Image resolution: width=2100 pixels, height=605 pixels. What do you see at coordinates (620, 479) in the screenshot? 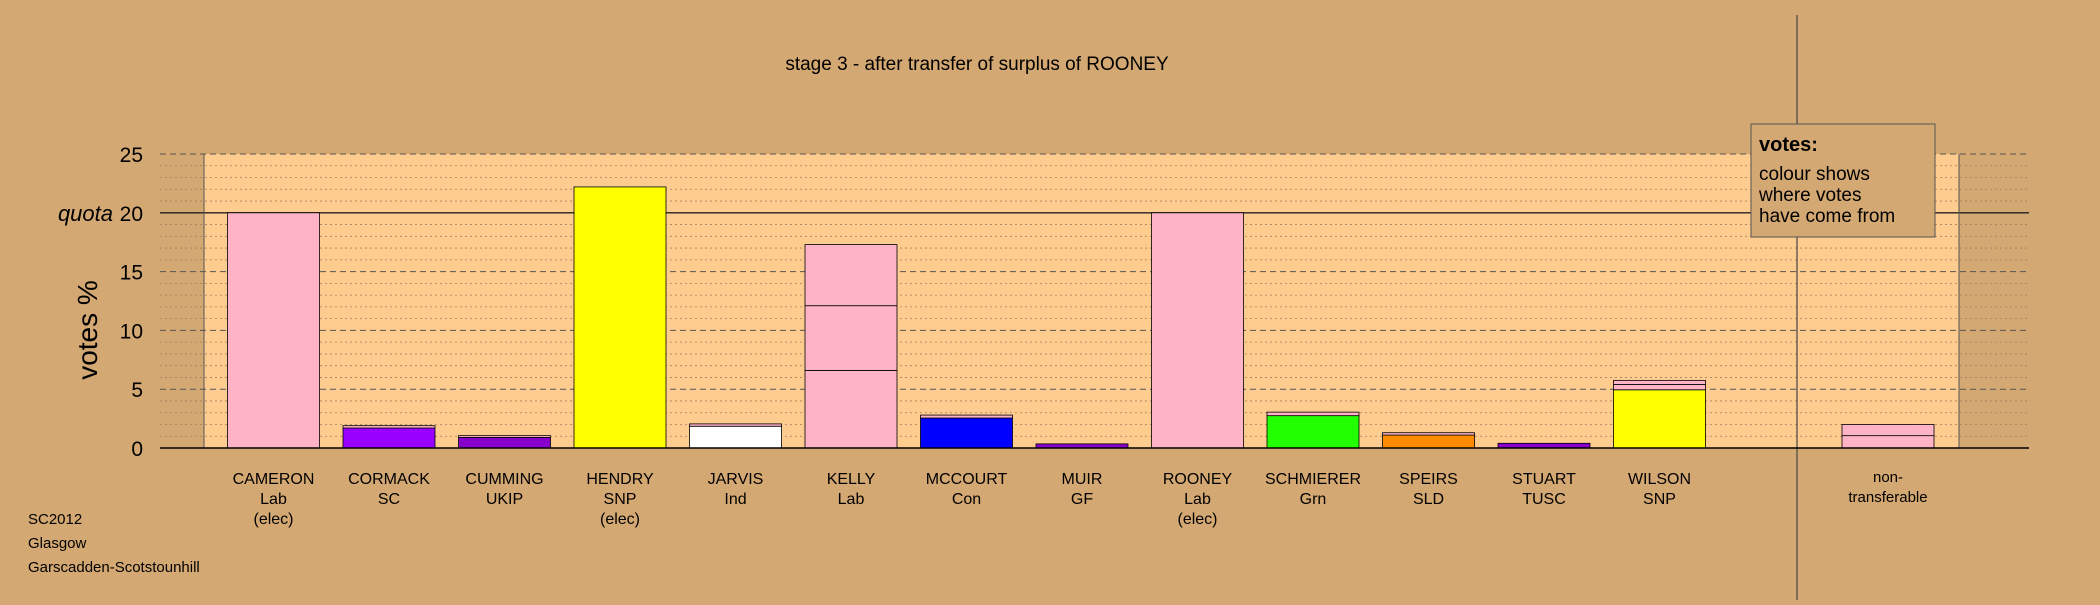
I see `x-tick-label: HENDRY` at bounding box center [620, 479].